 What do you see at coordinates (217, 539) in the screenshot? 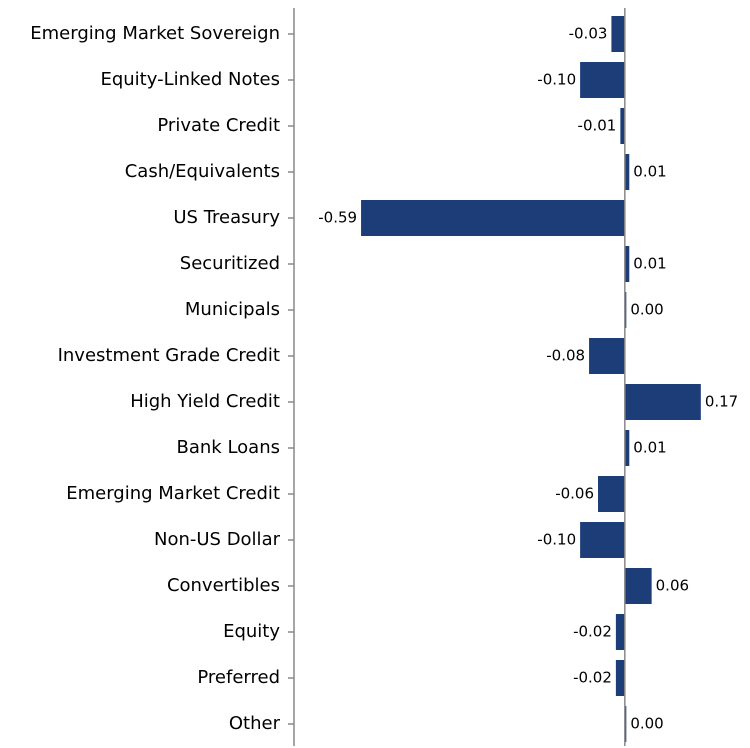
I see `category-label: Non-US Dollar` at bounding box center [217, 539].